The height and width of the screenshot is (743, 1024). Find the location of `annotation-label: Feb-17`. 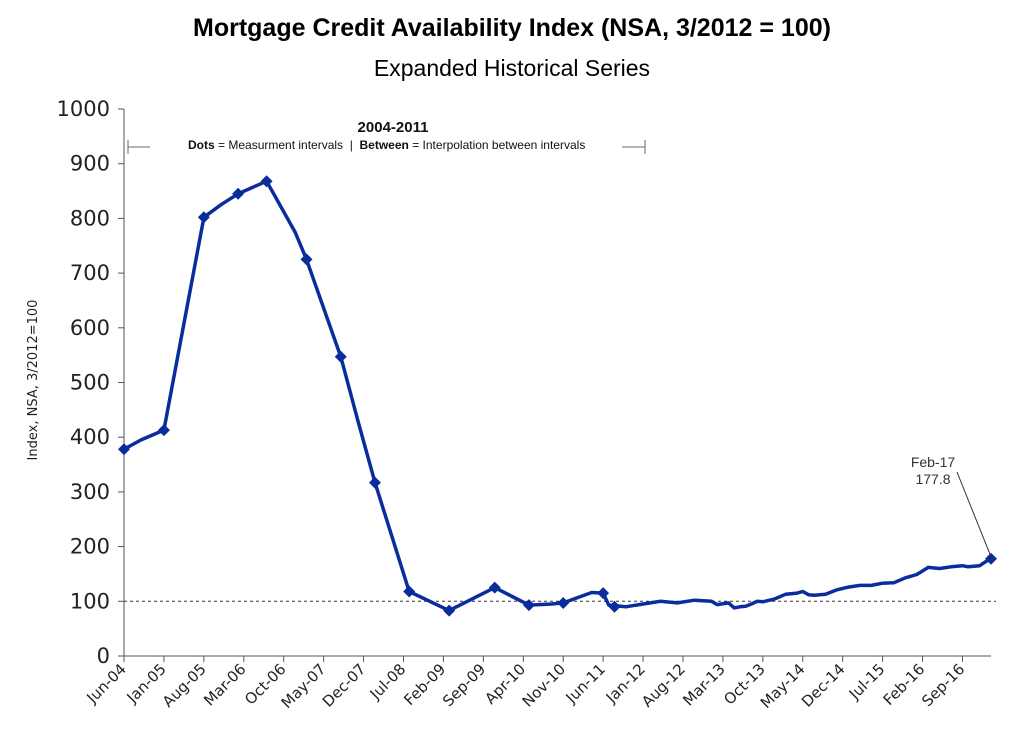

annotation-label: Feb-17 is located at coordinates (933, 462).